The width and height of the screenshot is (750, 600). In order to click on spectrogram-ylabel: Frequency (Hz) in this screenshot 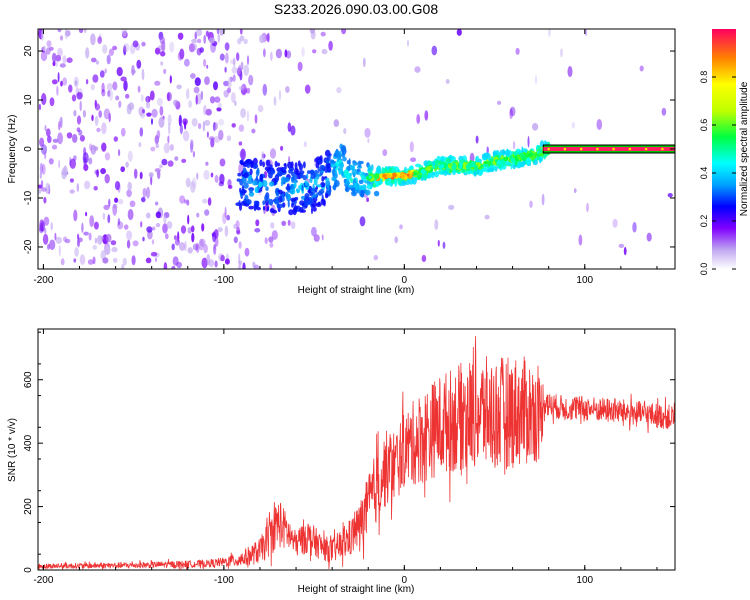, I will do `click(12, 149)`.